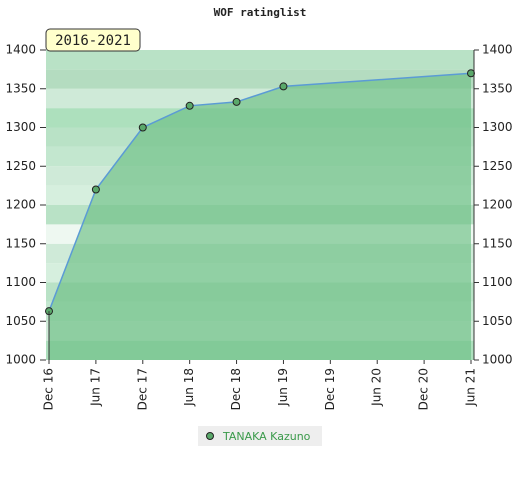 The image size is (520, 484). What do you see at coordinates (210, 436) in the screenshot?
I see `legend-marker` at bounding box center [210, 436].